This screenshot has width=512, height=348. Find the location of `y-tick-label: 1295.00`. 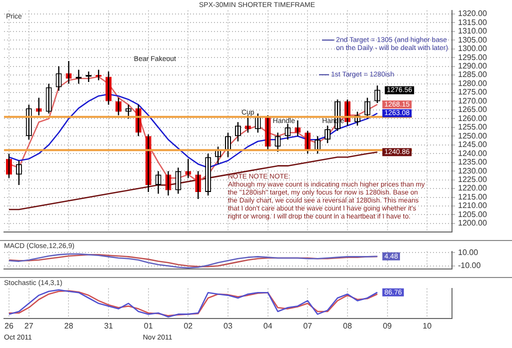

y-tick-label: 1295.00 is located at coordinates (473, 57).